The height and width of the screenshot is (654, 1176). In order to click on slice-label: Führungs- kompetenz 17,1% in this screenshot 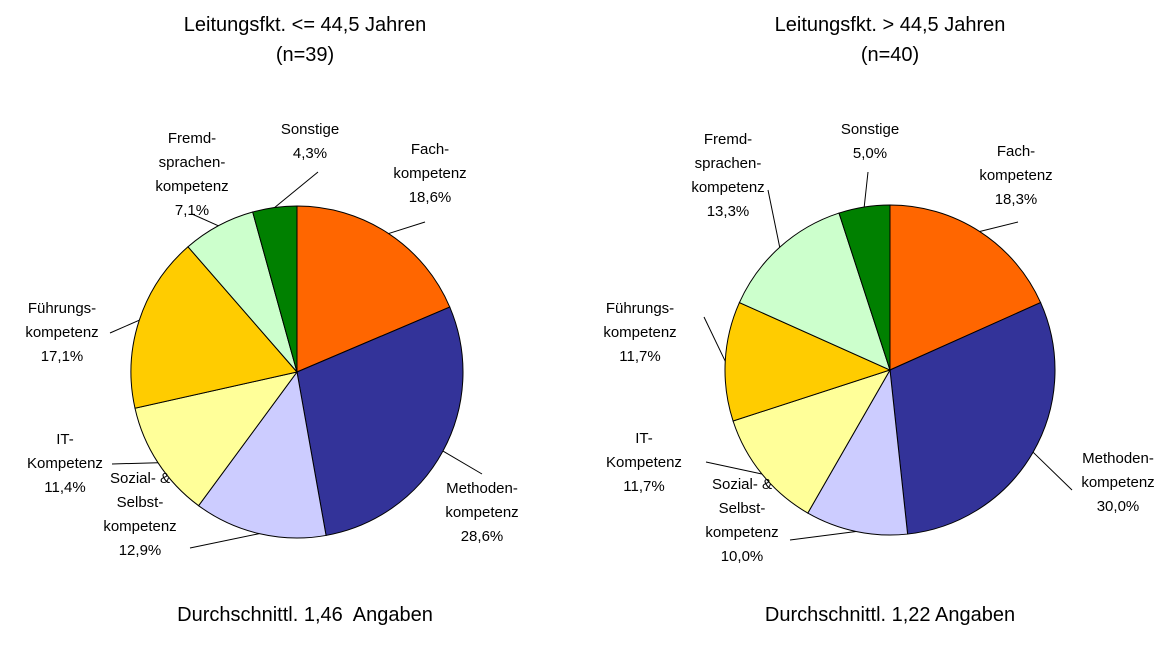, I will do `click(61, 333)`.